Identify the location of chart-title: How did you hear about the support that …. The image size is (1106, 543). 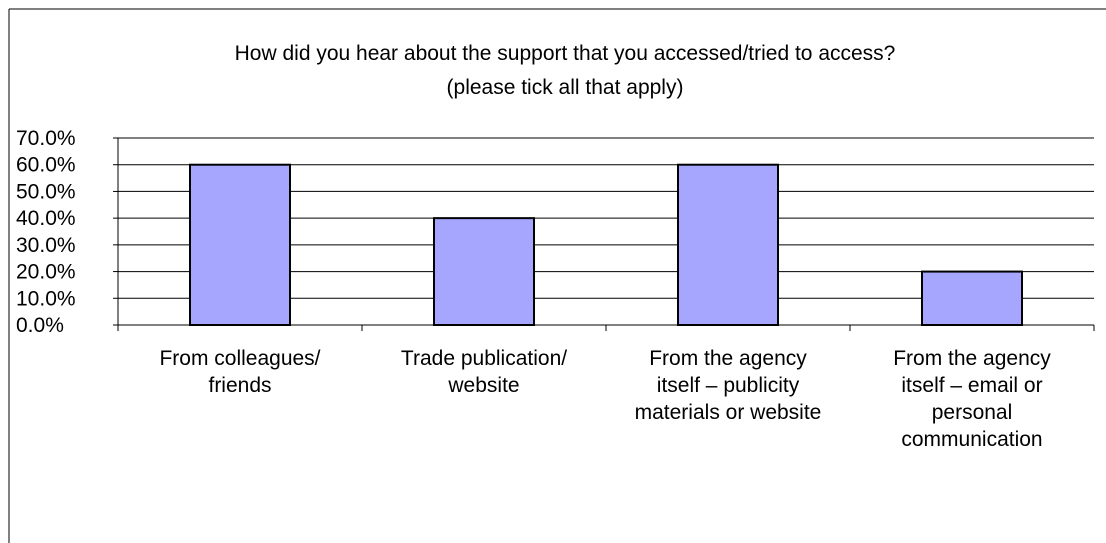
(565, 70).